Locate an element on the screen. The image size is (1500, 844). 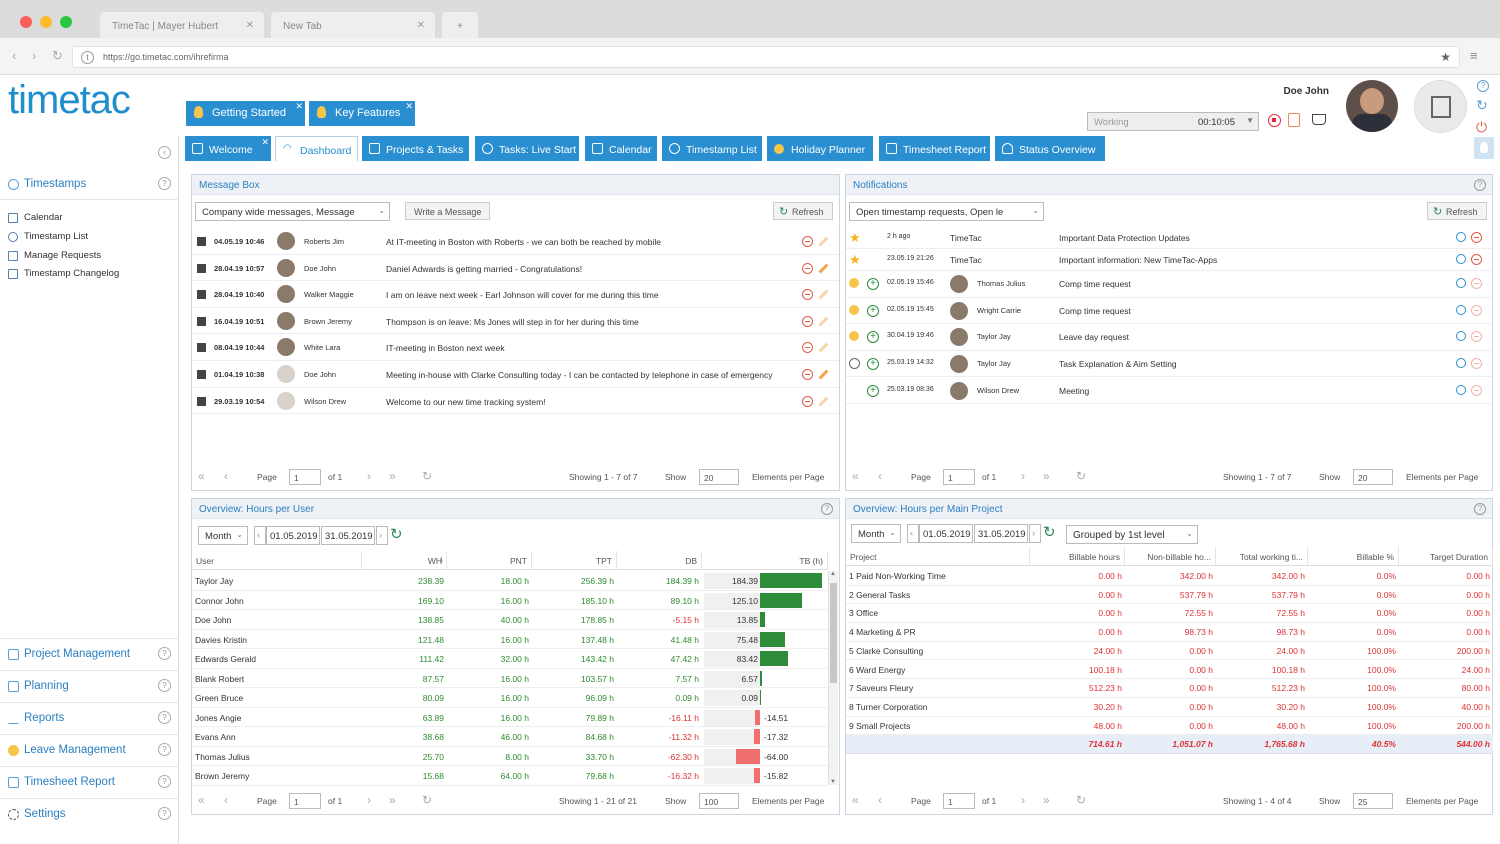
column-header-tpt: TPT is located at coordinates (574, 560).